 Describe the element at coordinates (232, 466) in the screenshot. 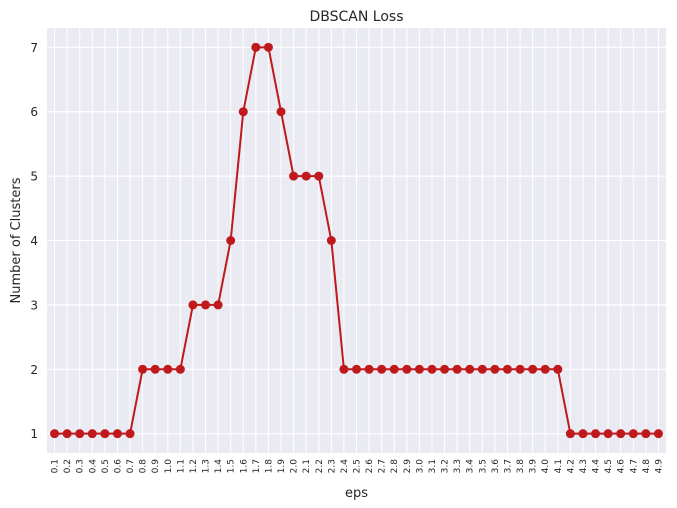

I see `x-tick-label: 1.5` at that location.